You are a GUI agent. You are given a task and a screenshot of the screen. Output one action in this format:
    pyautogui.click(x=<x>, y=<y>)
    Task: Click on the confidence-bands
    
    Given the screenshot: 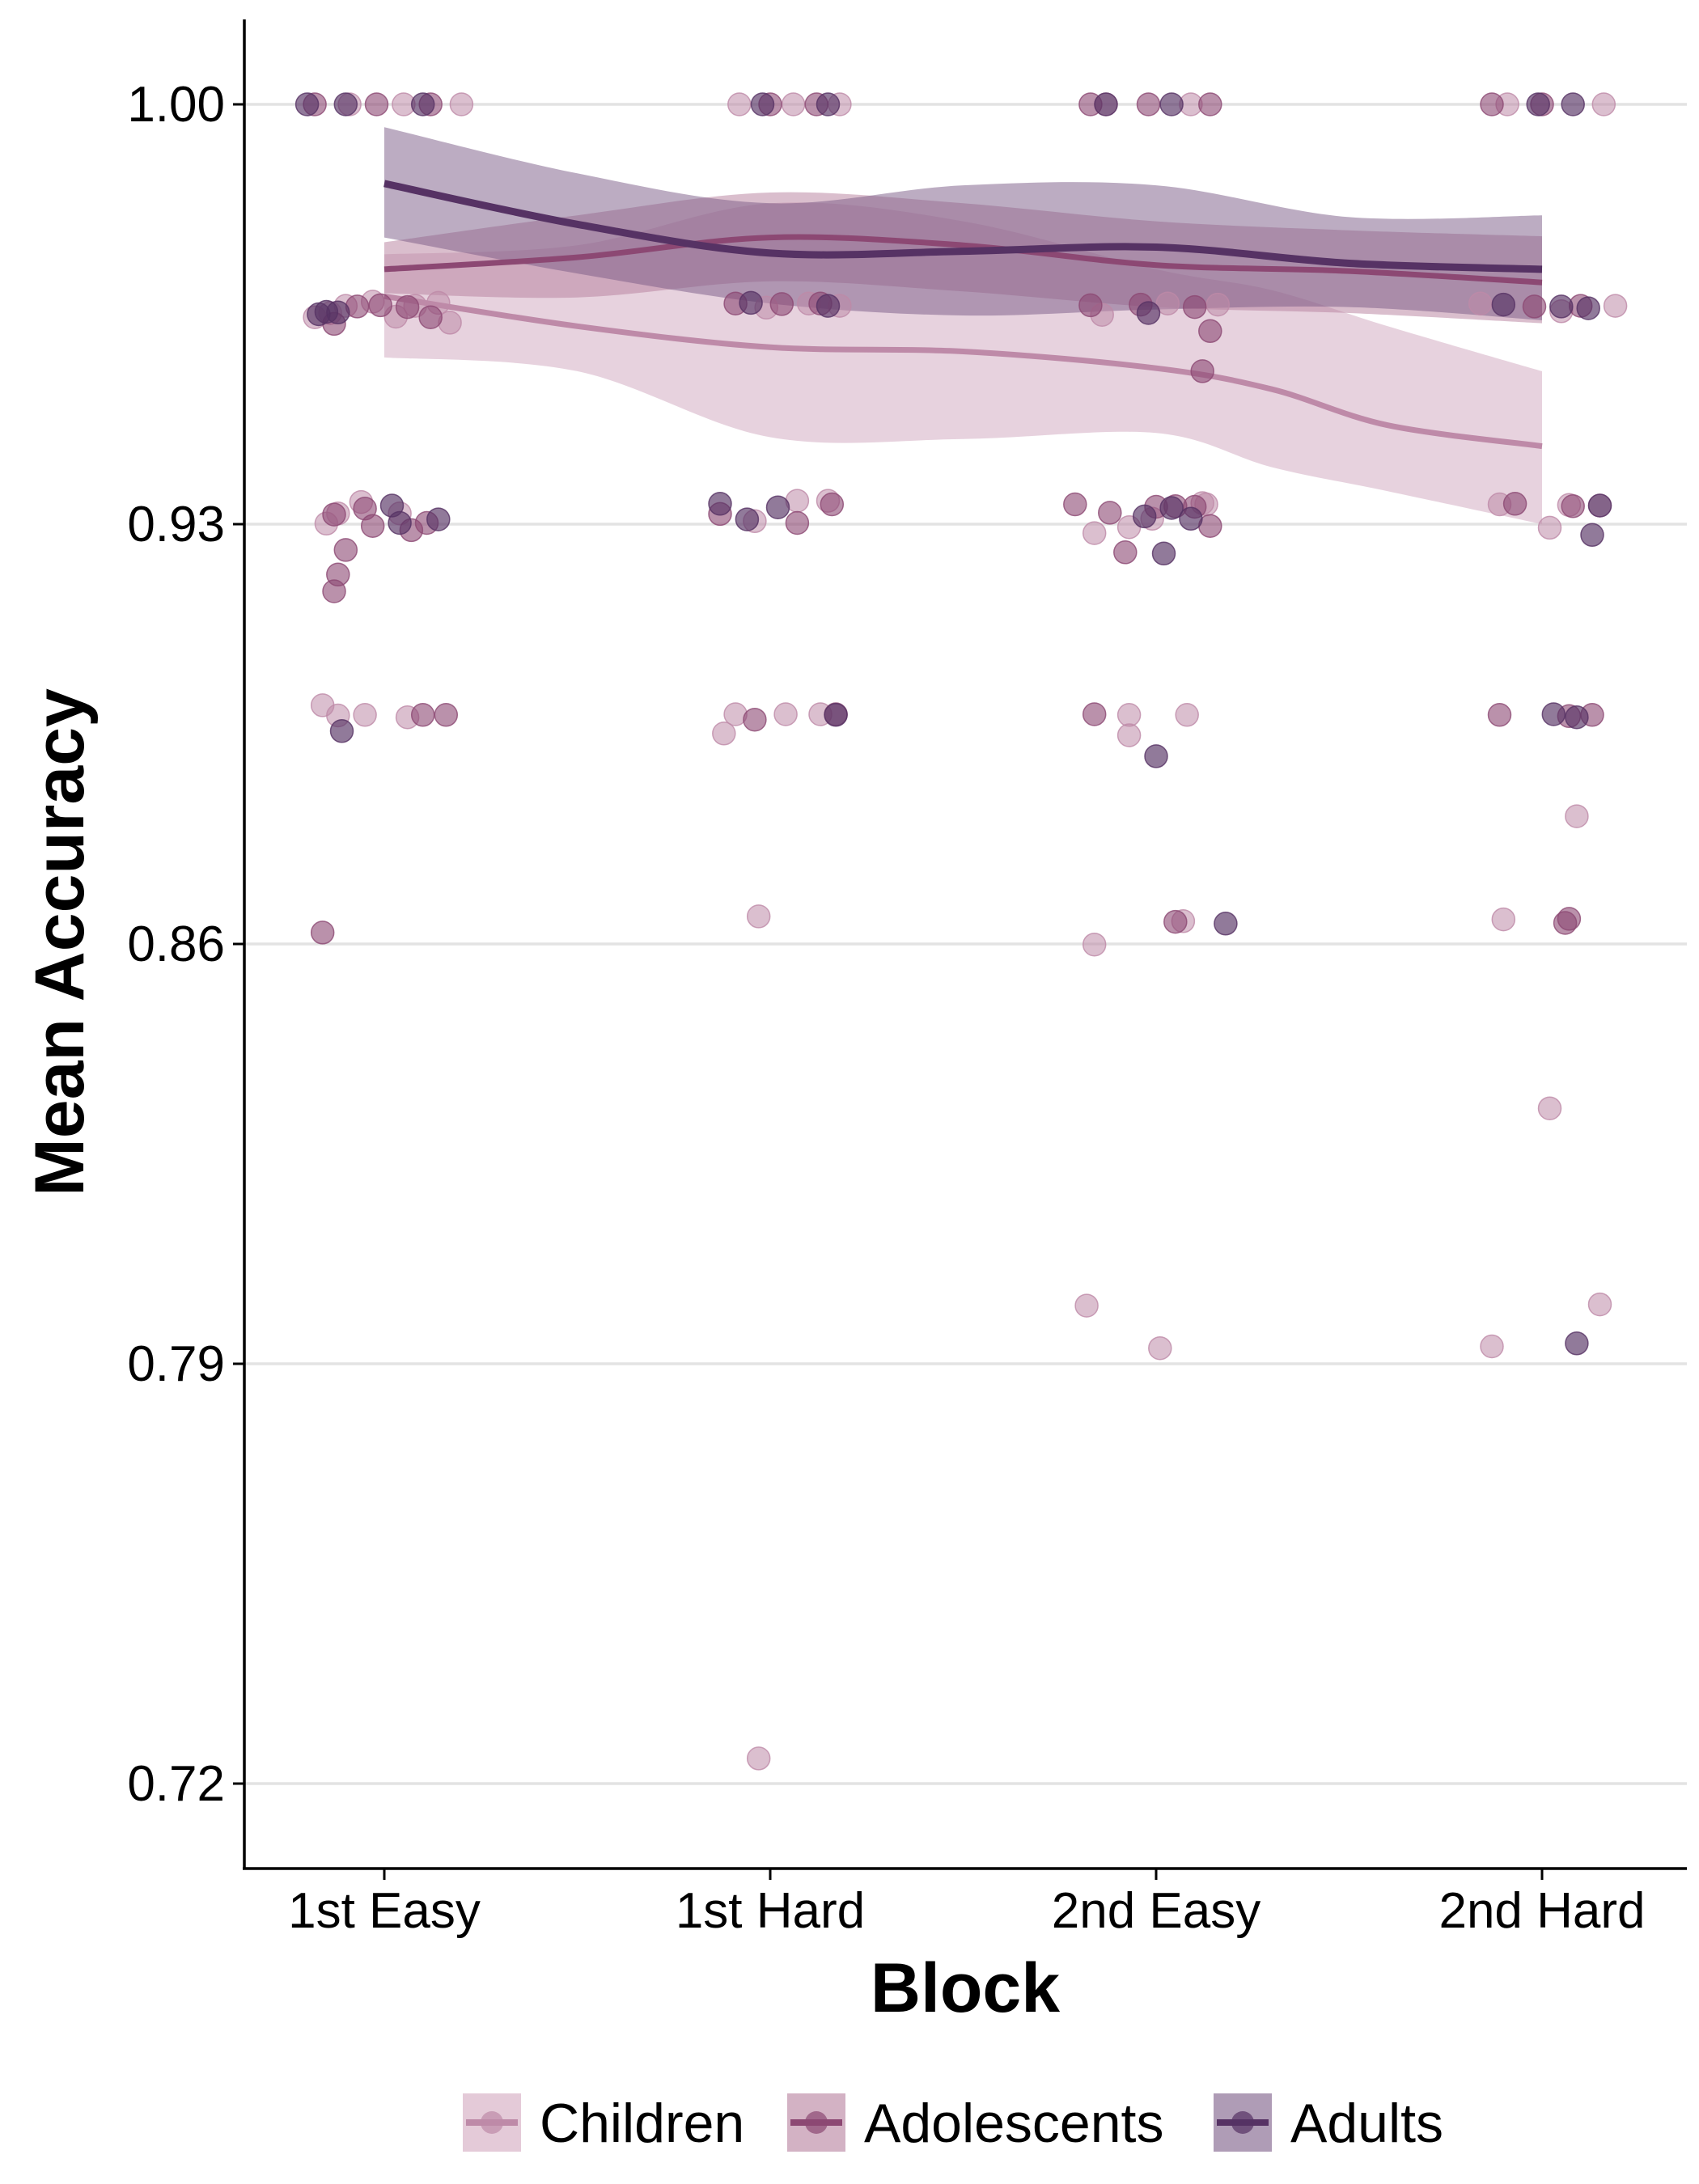 What is the action you would take?
    pyautogui.click(x=963, y=325)
    